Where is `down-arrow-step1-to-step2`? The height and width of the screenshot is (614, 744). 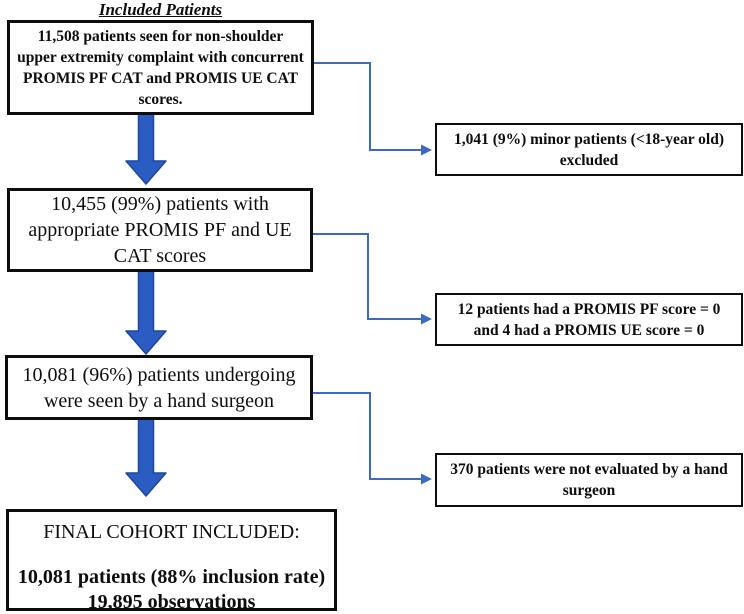
down-arrow-step1-to-step2 is located at coordinates (146, 149).